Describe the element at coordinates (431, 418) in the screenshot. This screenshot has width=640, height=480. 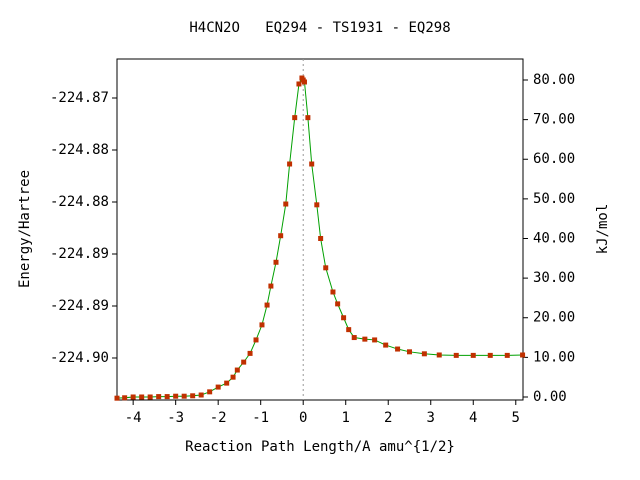
I see `x-tick-label: 3` at that location.